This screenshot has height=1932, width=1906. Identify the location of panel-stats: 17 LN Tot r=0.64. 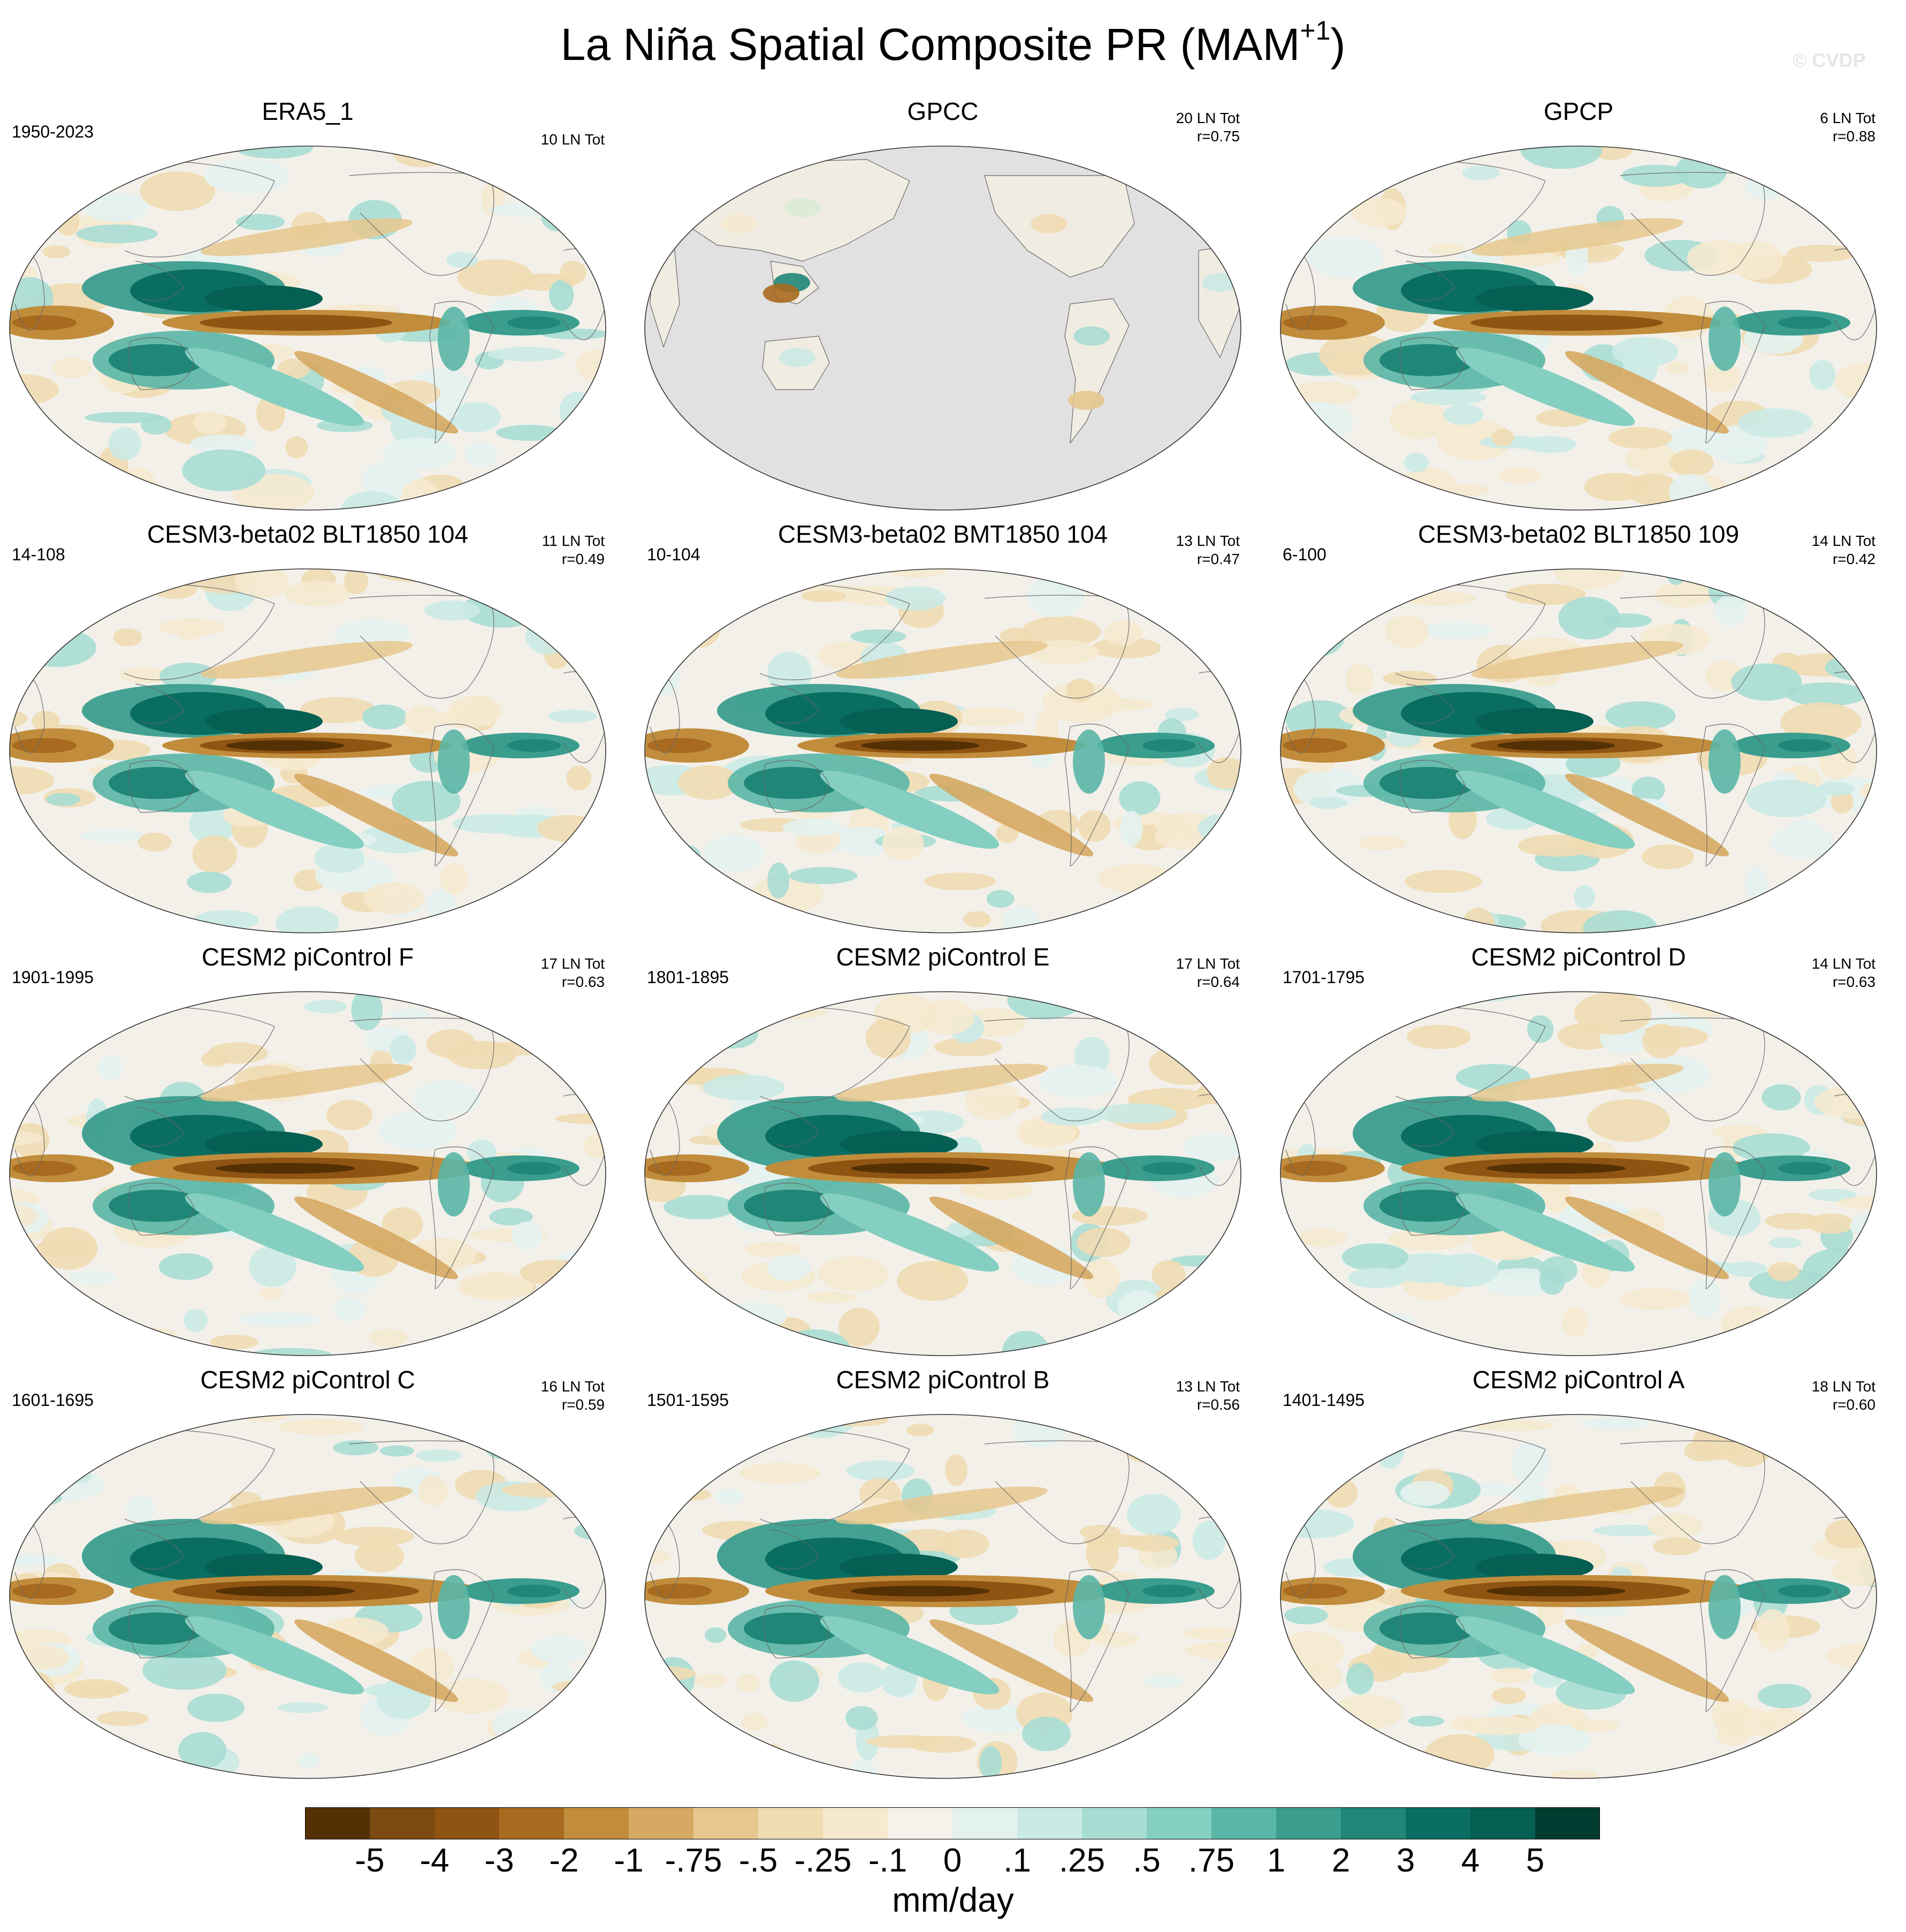
(1208, 973).